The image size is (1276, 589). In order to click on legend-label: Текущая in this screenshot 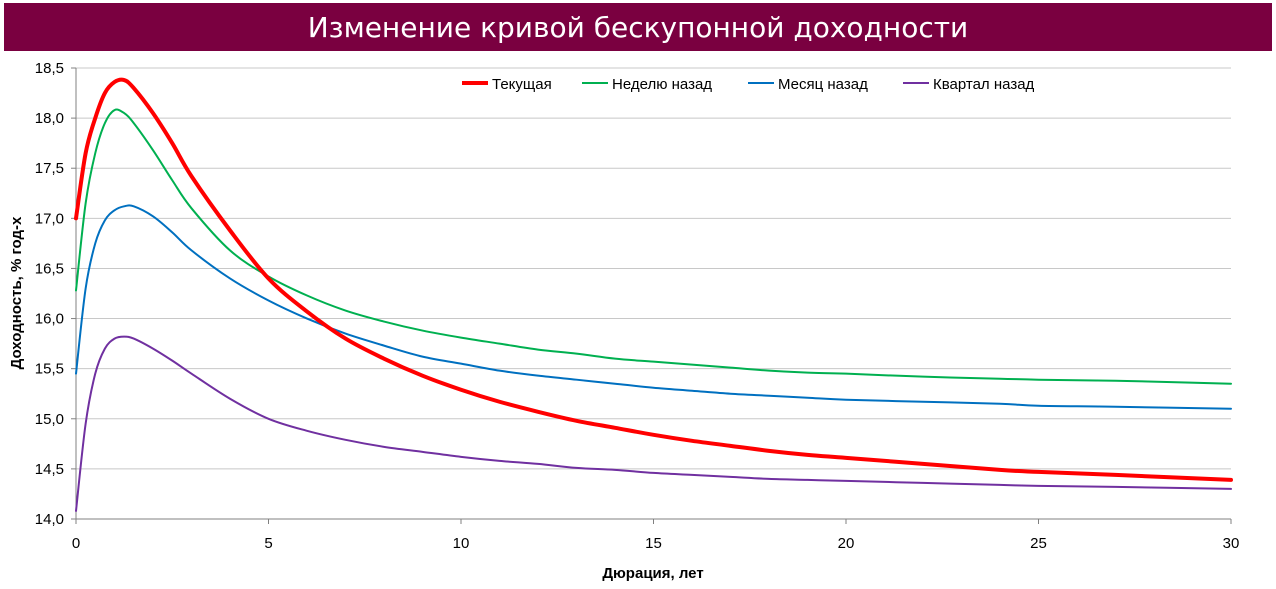, I will do `click(522, 84)`.